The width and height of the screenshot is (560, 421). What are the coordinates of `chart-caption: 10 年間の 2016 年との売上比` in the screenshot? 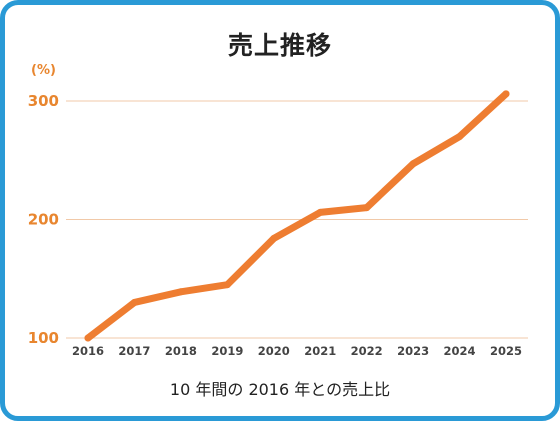 It's located at (280, 389).